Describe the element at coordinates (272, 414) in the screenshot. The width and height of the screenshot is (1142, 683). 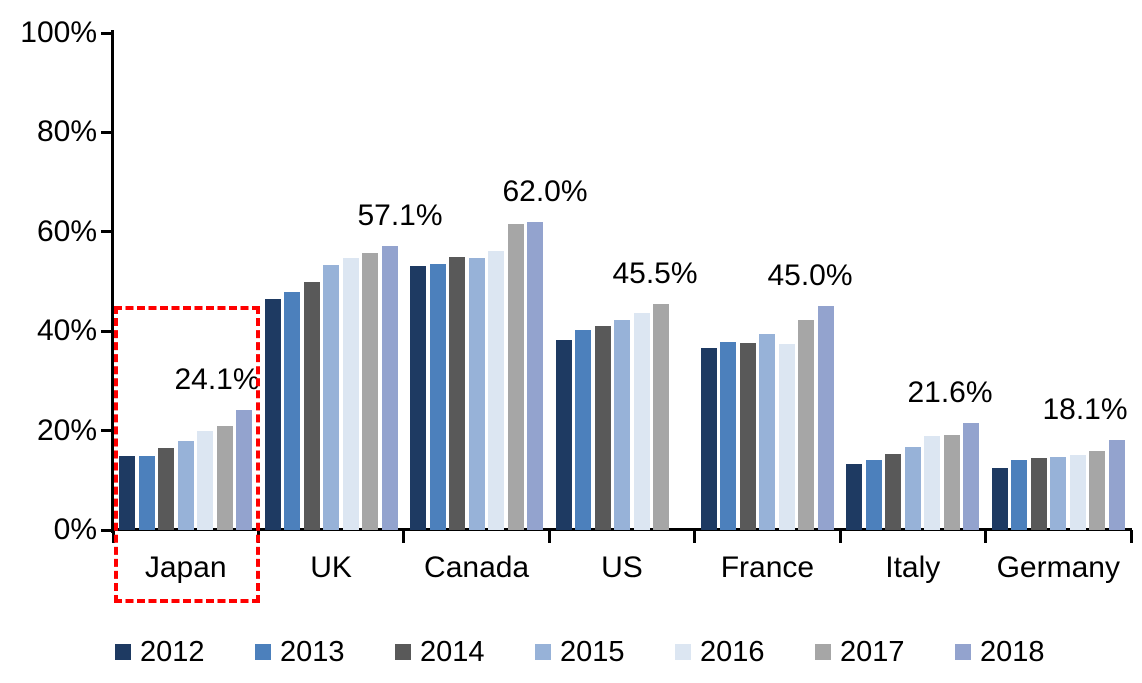
I see `bar-uk-2012` at that location.